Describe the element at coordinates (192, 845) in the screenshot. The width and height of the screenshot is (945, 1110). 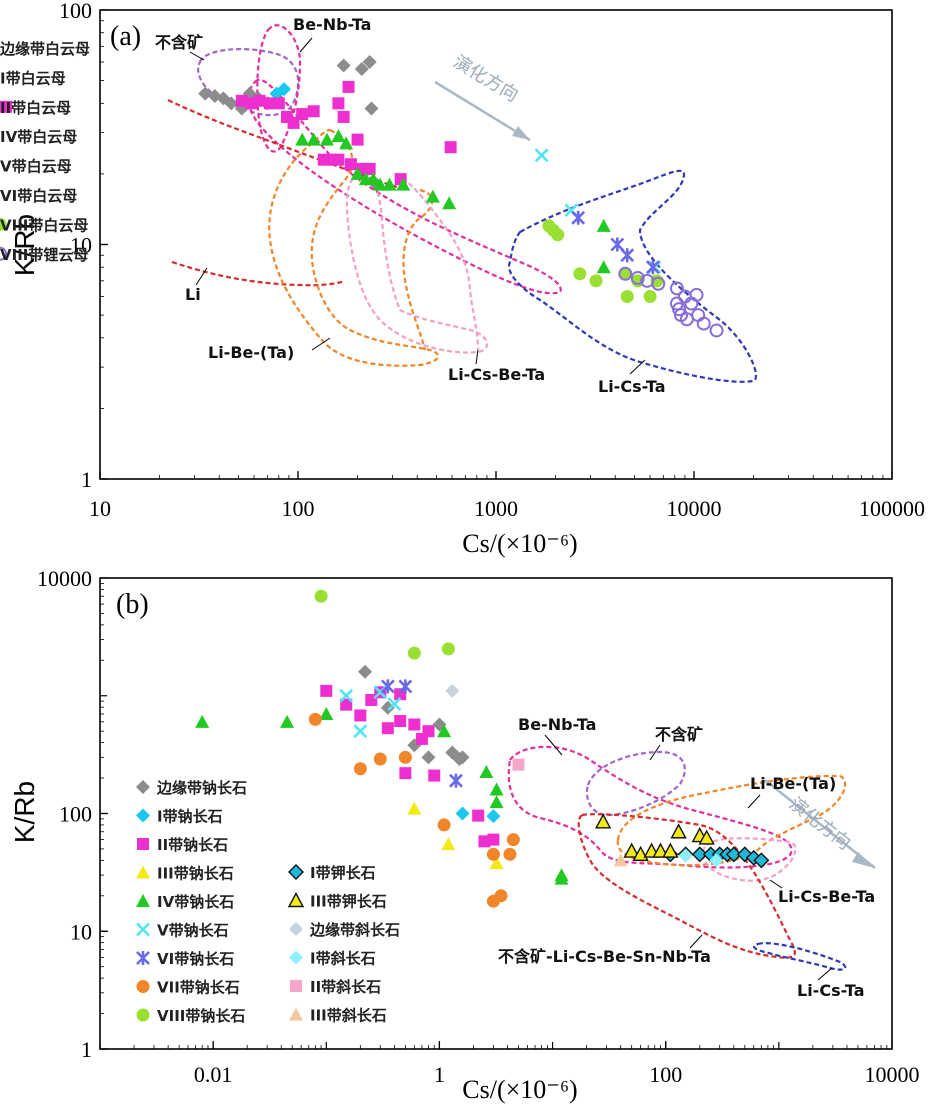
I see `legend-entry: II带钠长石` at that location.